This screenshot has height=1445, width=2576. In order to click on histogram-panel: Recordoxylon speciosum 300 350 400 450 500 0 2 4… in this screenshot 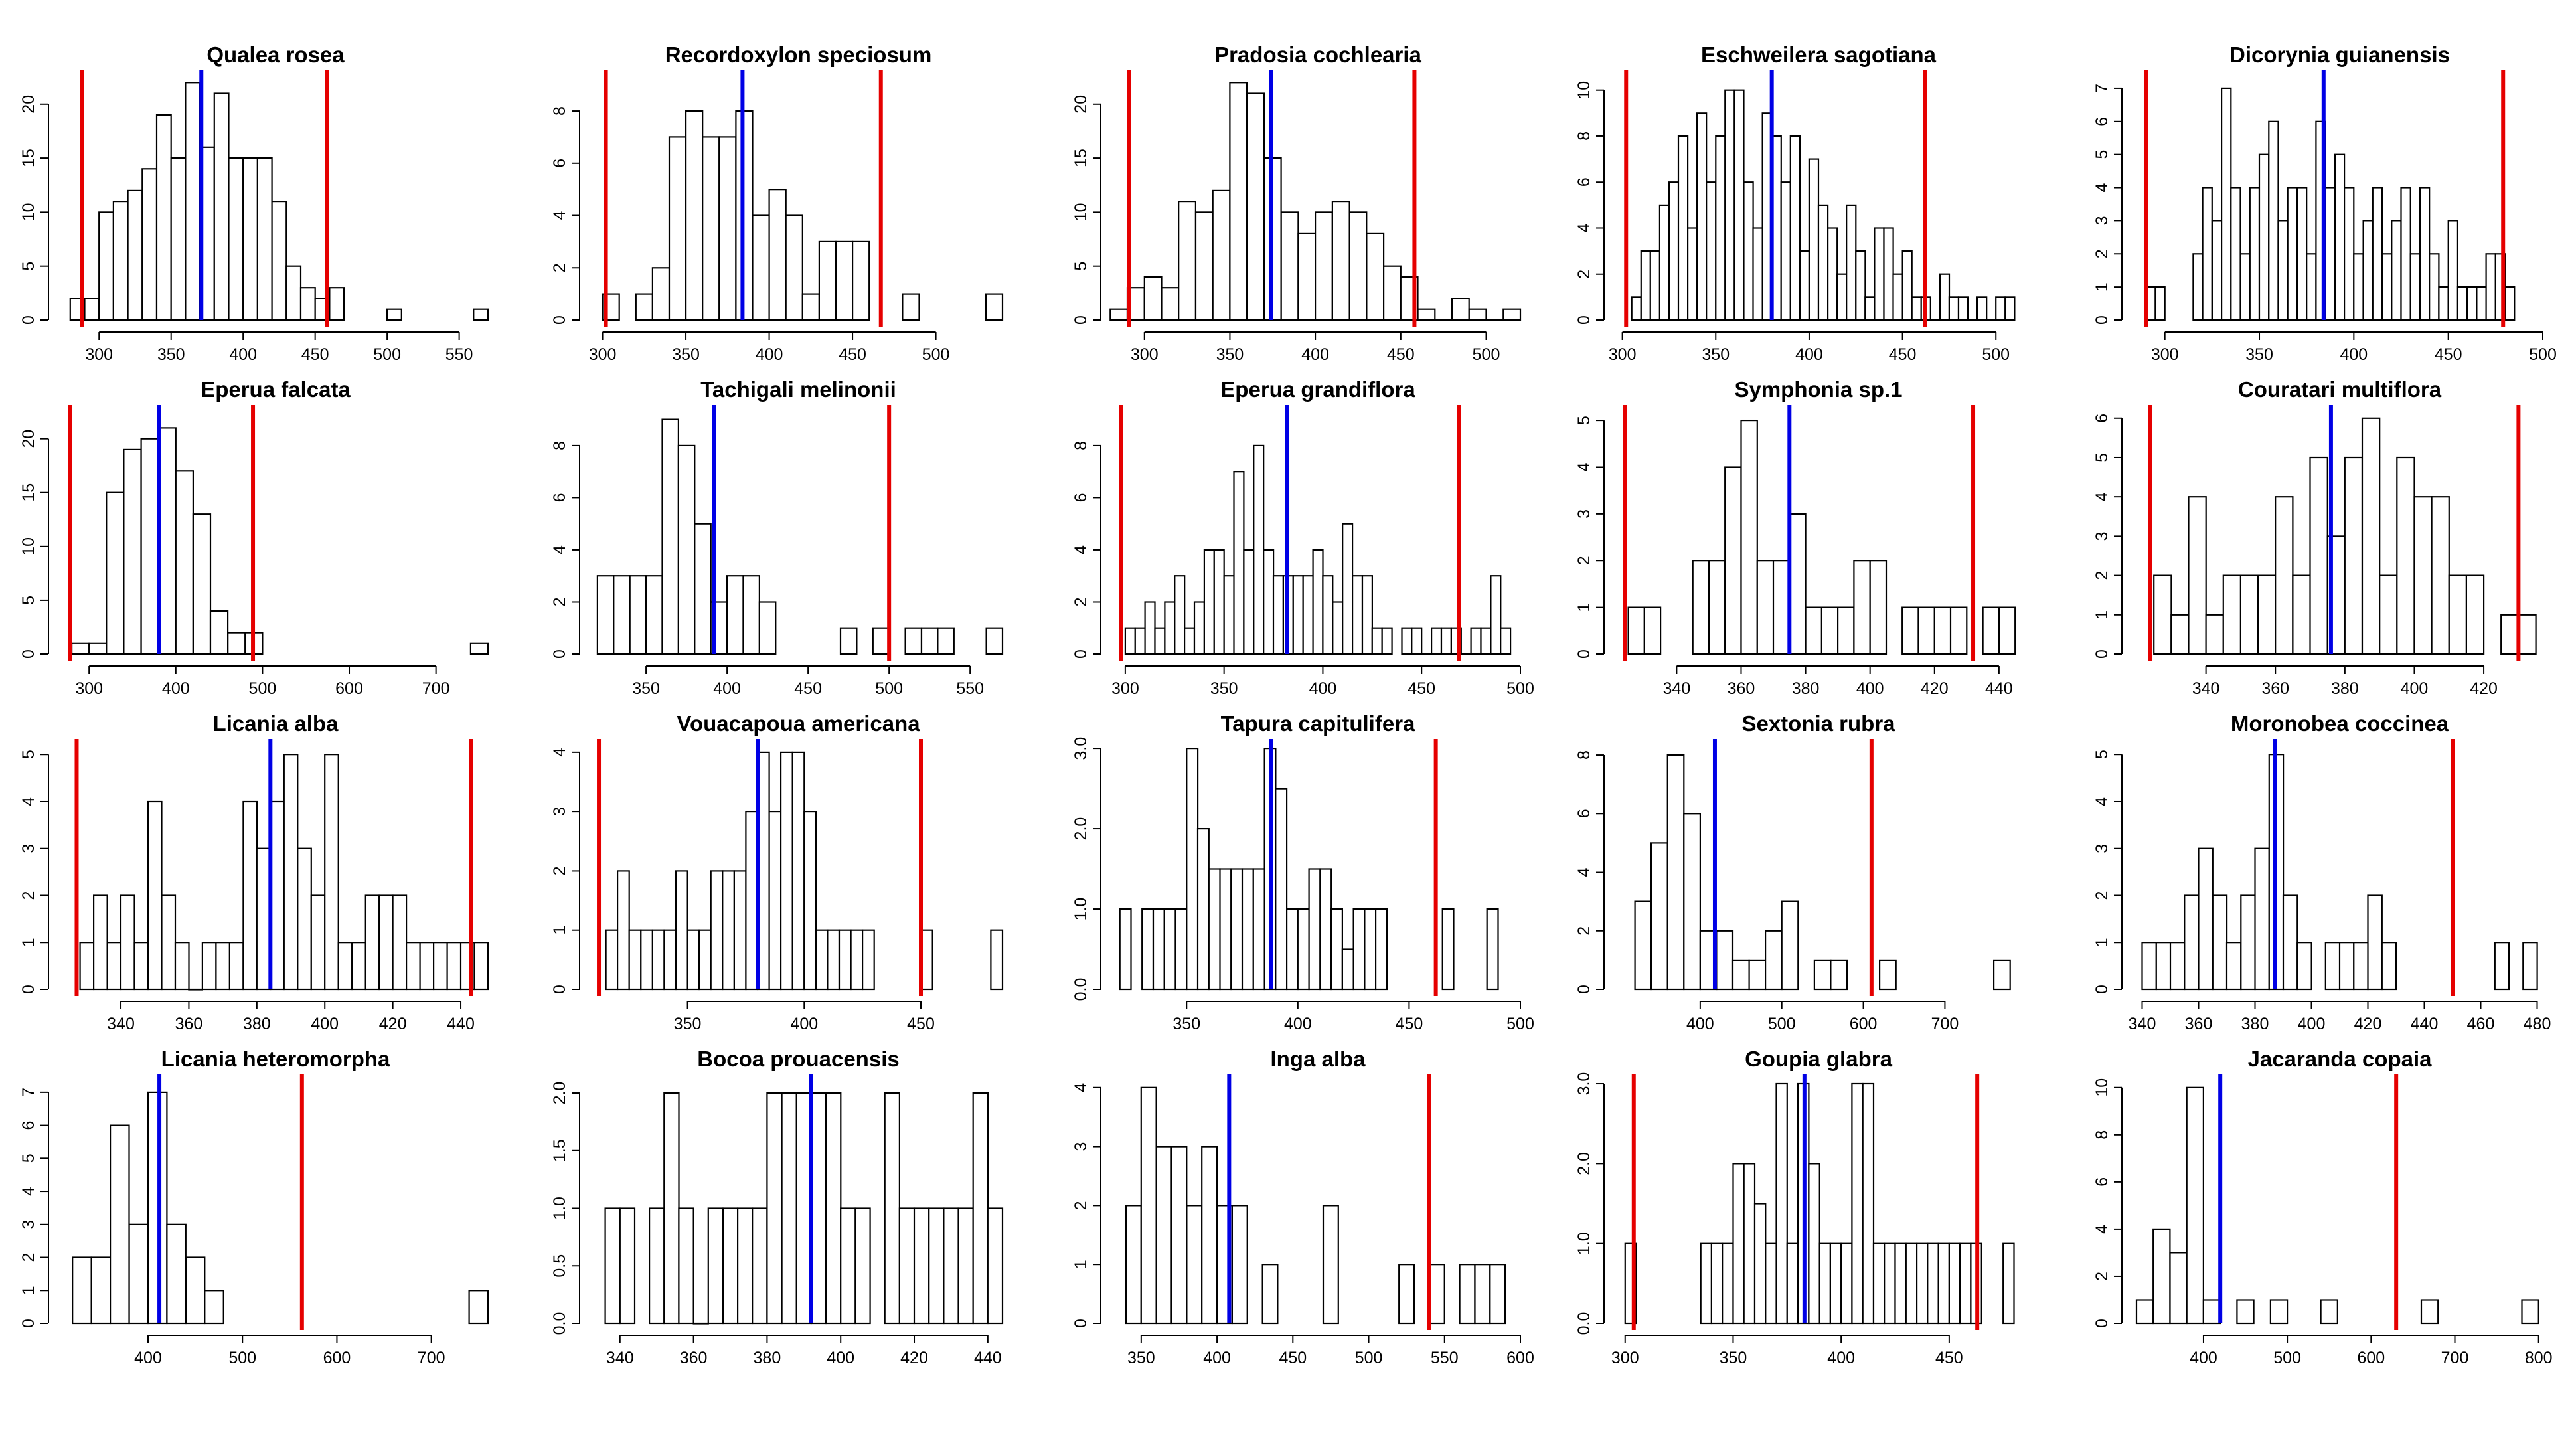, I will do `click(777, 203)`.